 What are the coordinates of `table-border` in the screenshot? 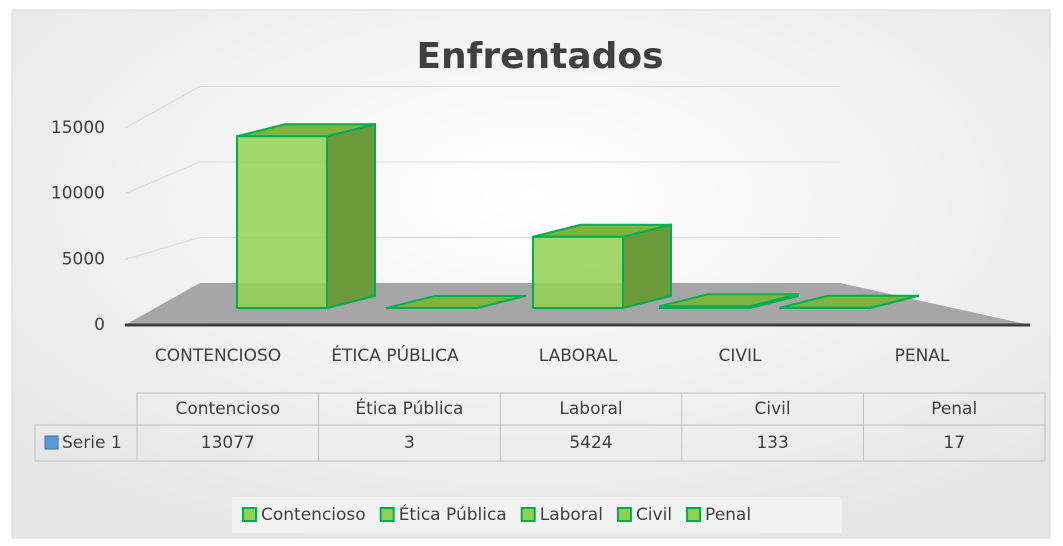 It's located at (540, 443).